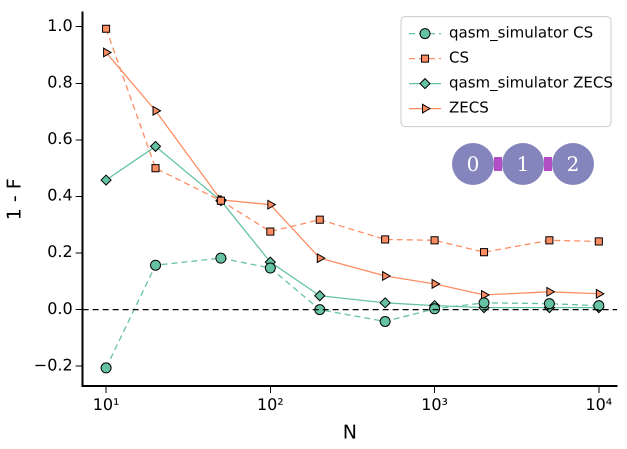 This screenshot has width=627, height=449. What do you see at coordinates (349, 433) in the screenshot?
I see `x-axis-title: N` at bounding box center [349, 433].